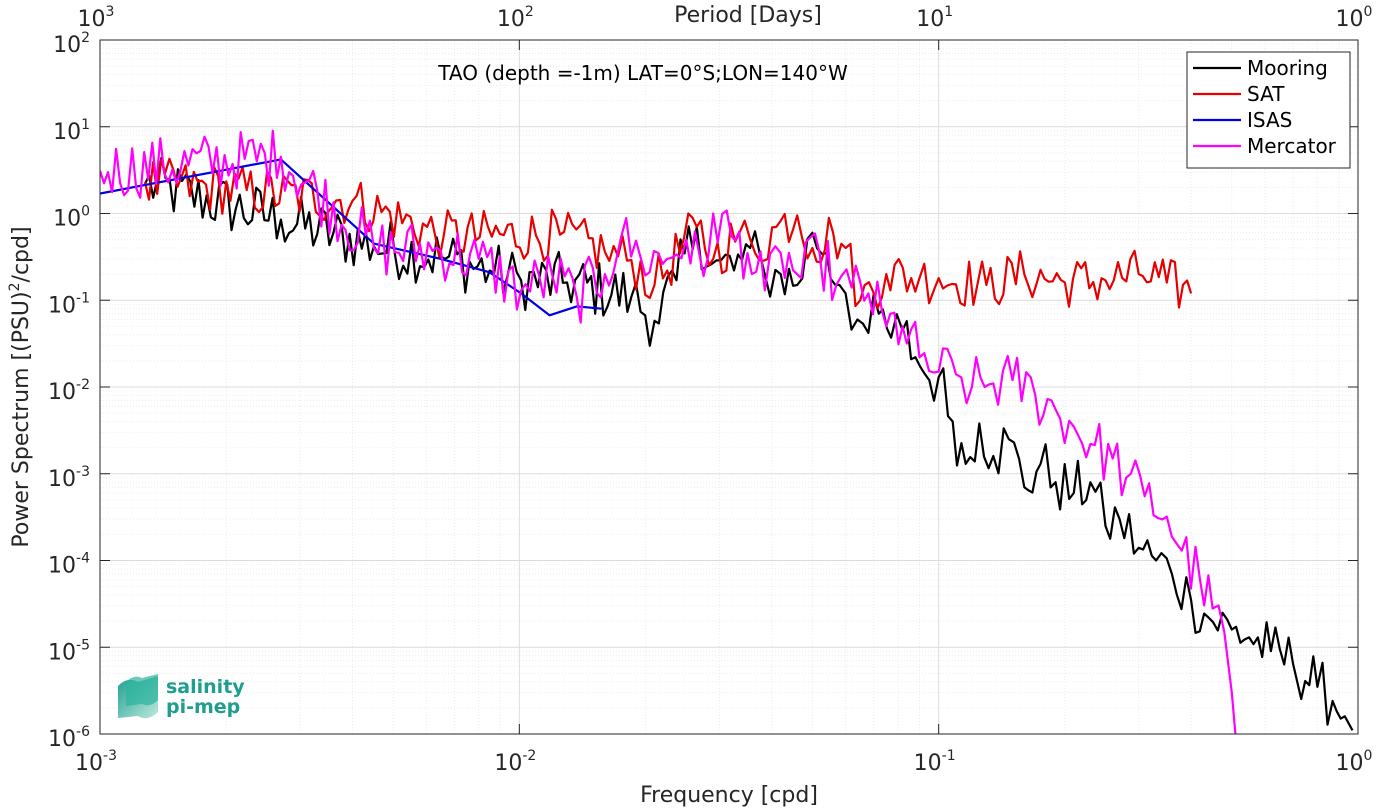 The width and height of the screenshot is (1383, 809). Describe the element at coordinates (71, 44) in the screenshot. I see `y-tick-label: 10²` at that location.